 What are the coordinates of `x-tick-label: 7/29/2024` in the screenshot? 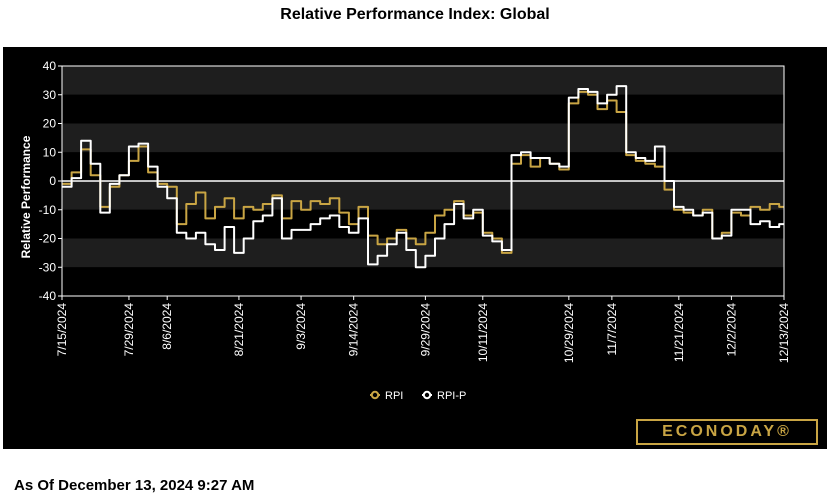 It's located at (129, 330).